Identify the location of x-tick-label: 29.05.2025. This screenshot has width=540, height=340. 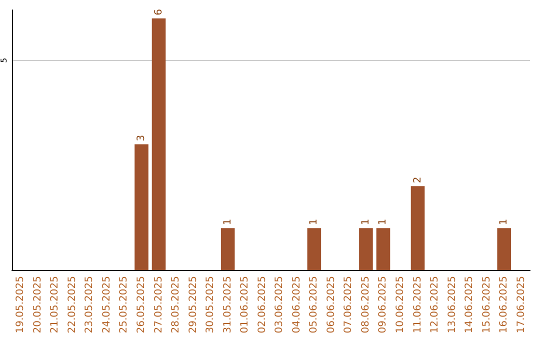
(193, 305).